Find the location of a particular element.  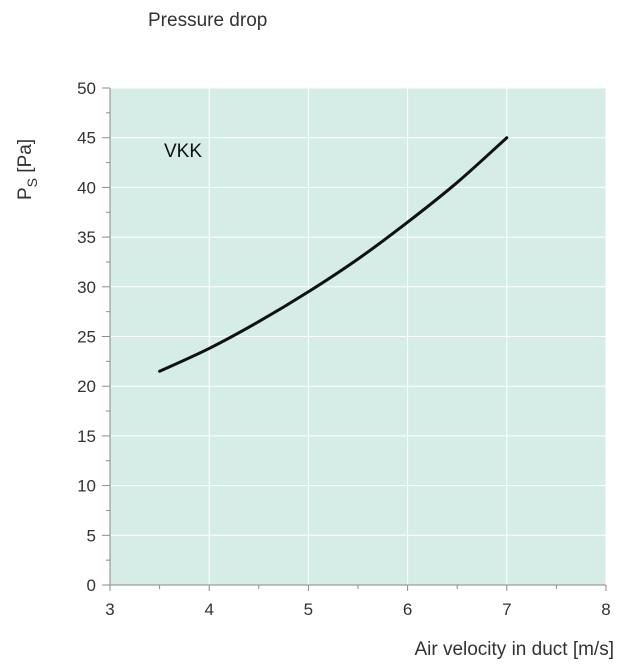

y-tick-label: 15 is located at coordinates (86, 436).